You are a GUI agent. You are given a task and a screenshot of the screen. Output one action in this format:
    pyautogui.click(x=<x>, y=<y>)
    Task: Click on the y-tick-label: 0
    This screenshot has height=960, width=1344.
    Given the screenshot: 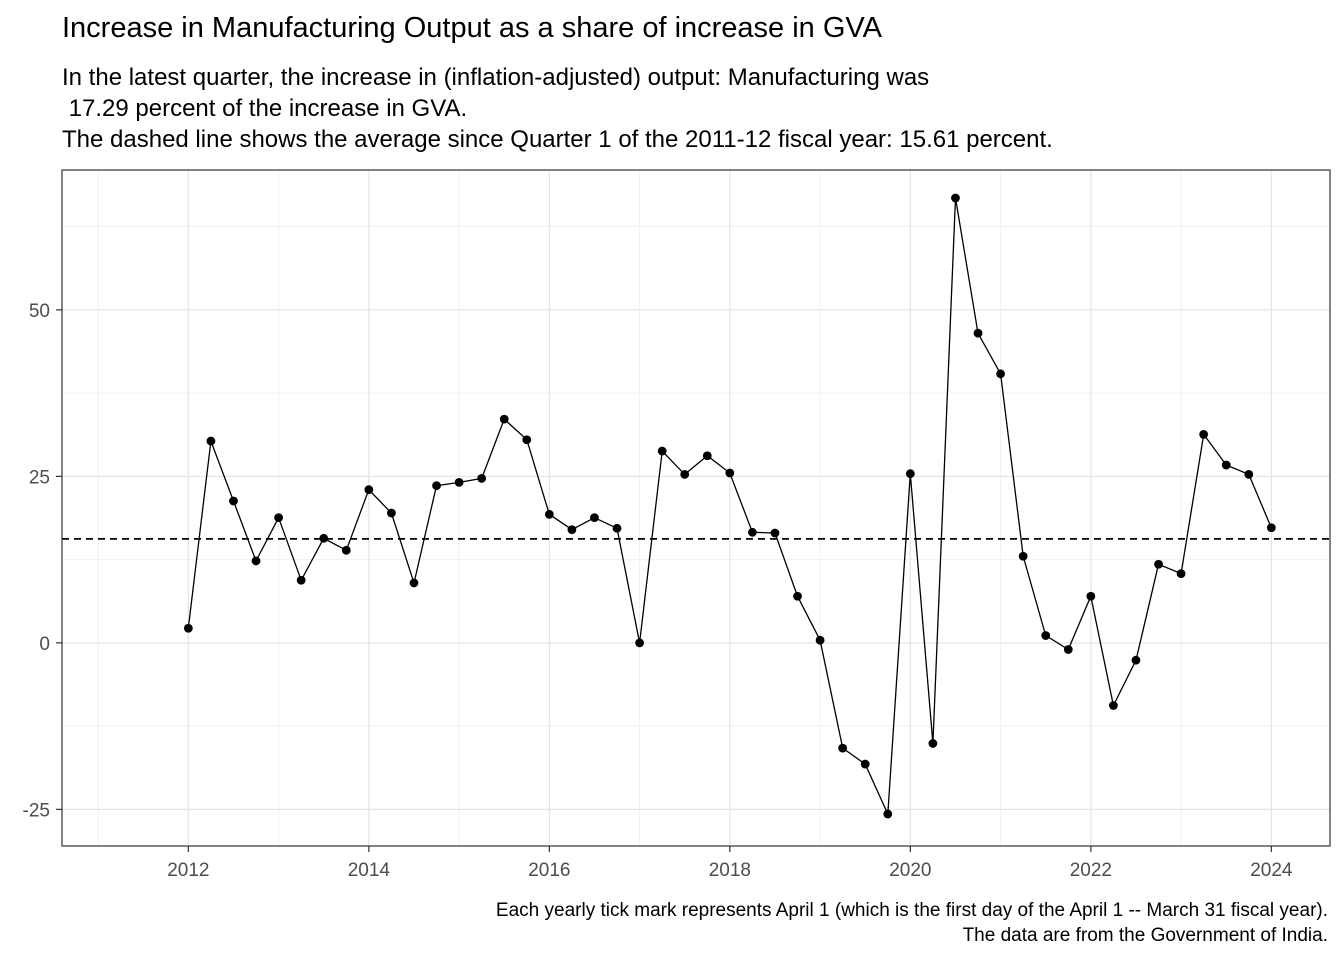 What is the action you would take?
    pyautogui.click(x=44, y=644)
    